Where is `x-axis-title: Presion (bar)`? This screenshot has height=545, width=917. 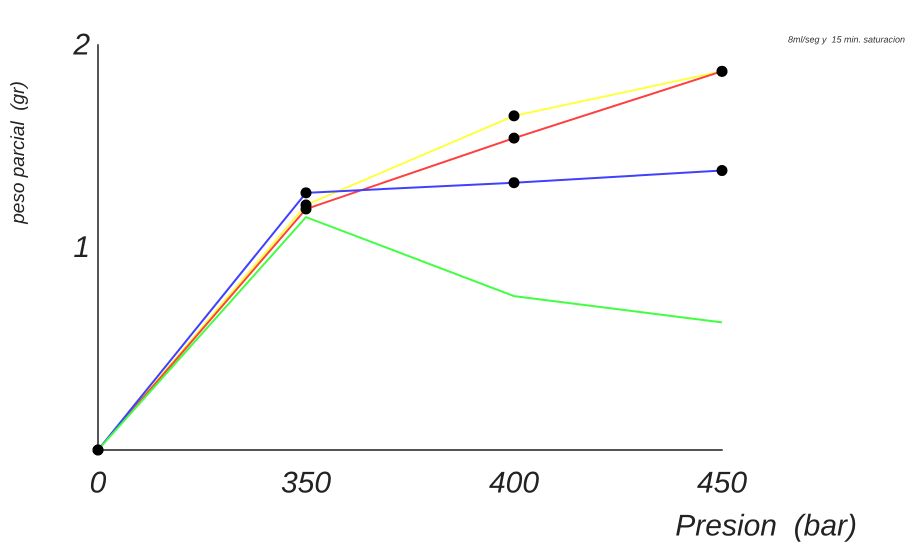
x-axis-title: Presion (bar) is located at coordinates (766, 526).